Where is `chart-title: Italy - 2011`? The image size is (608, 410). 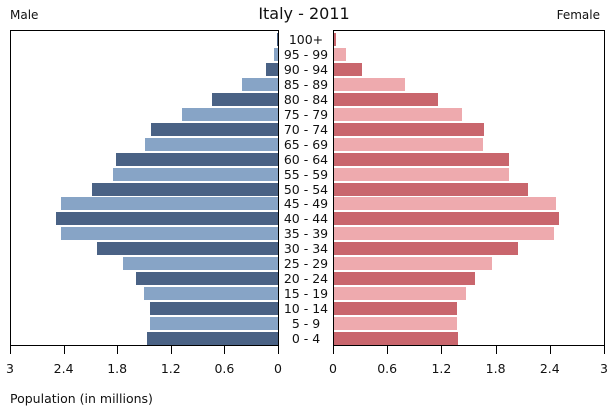 chart-title: Italy - 2011 is located at coordinates (304, 13).